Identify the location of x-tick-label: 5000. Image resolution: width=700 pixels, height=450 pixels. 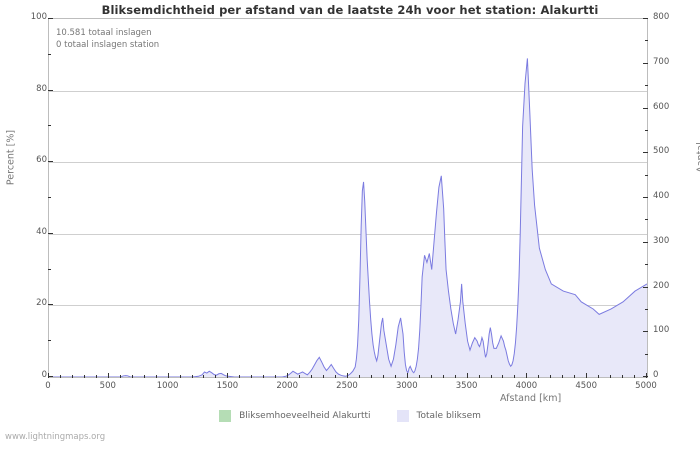
(646, 386).